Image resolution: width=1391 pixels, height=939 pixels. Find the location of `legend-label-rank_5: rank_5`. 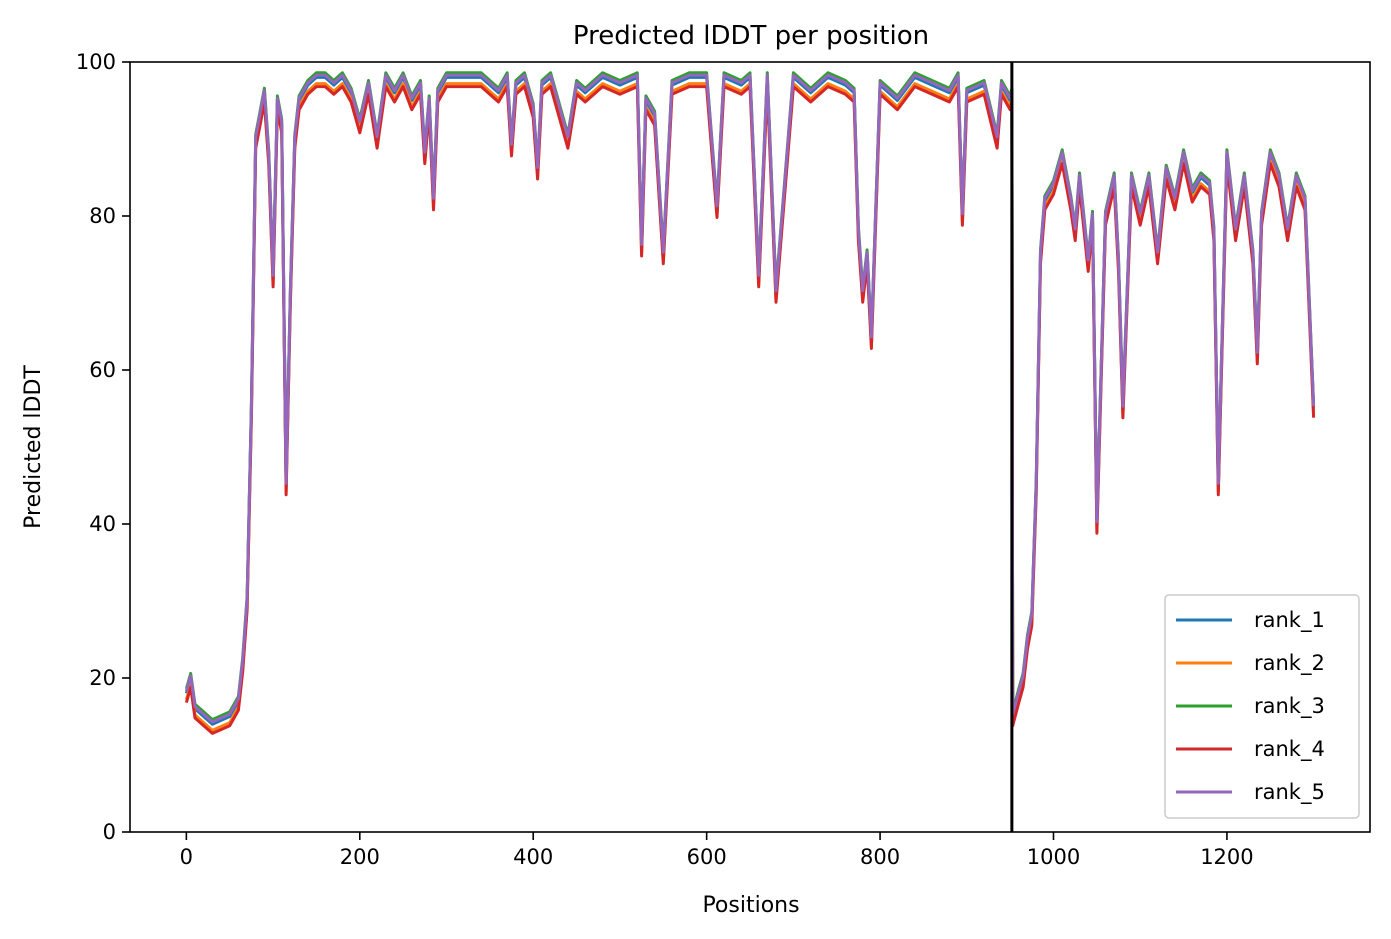

legend-label-rank_5: rank_5 is located at coordinates (1289, 792).